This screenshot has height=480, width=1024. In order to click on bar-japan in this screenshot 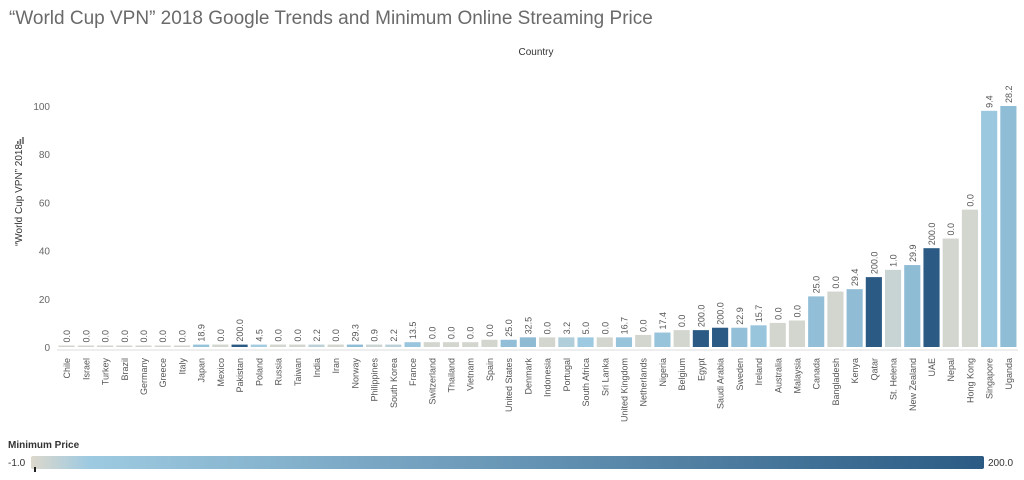, I will do `click(201, 345)`.